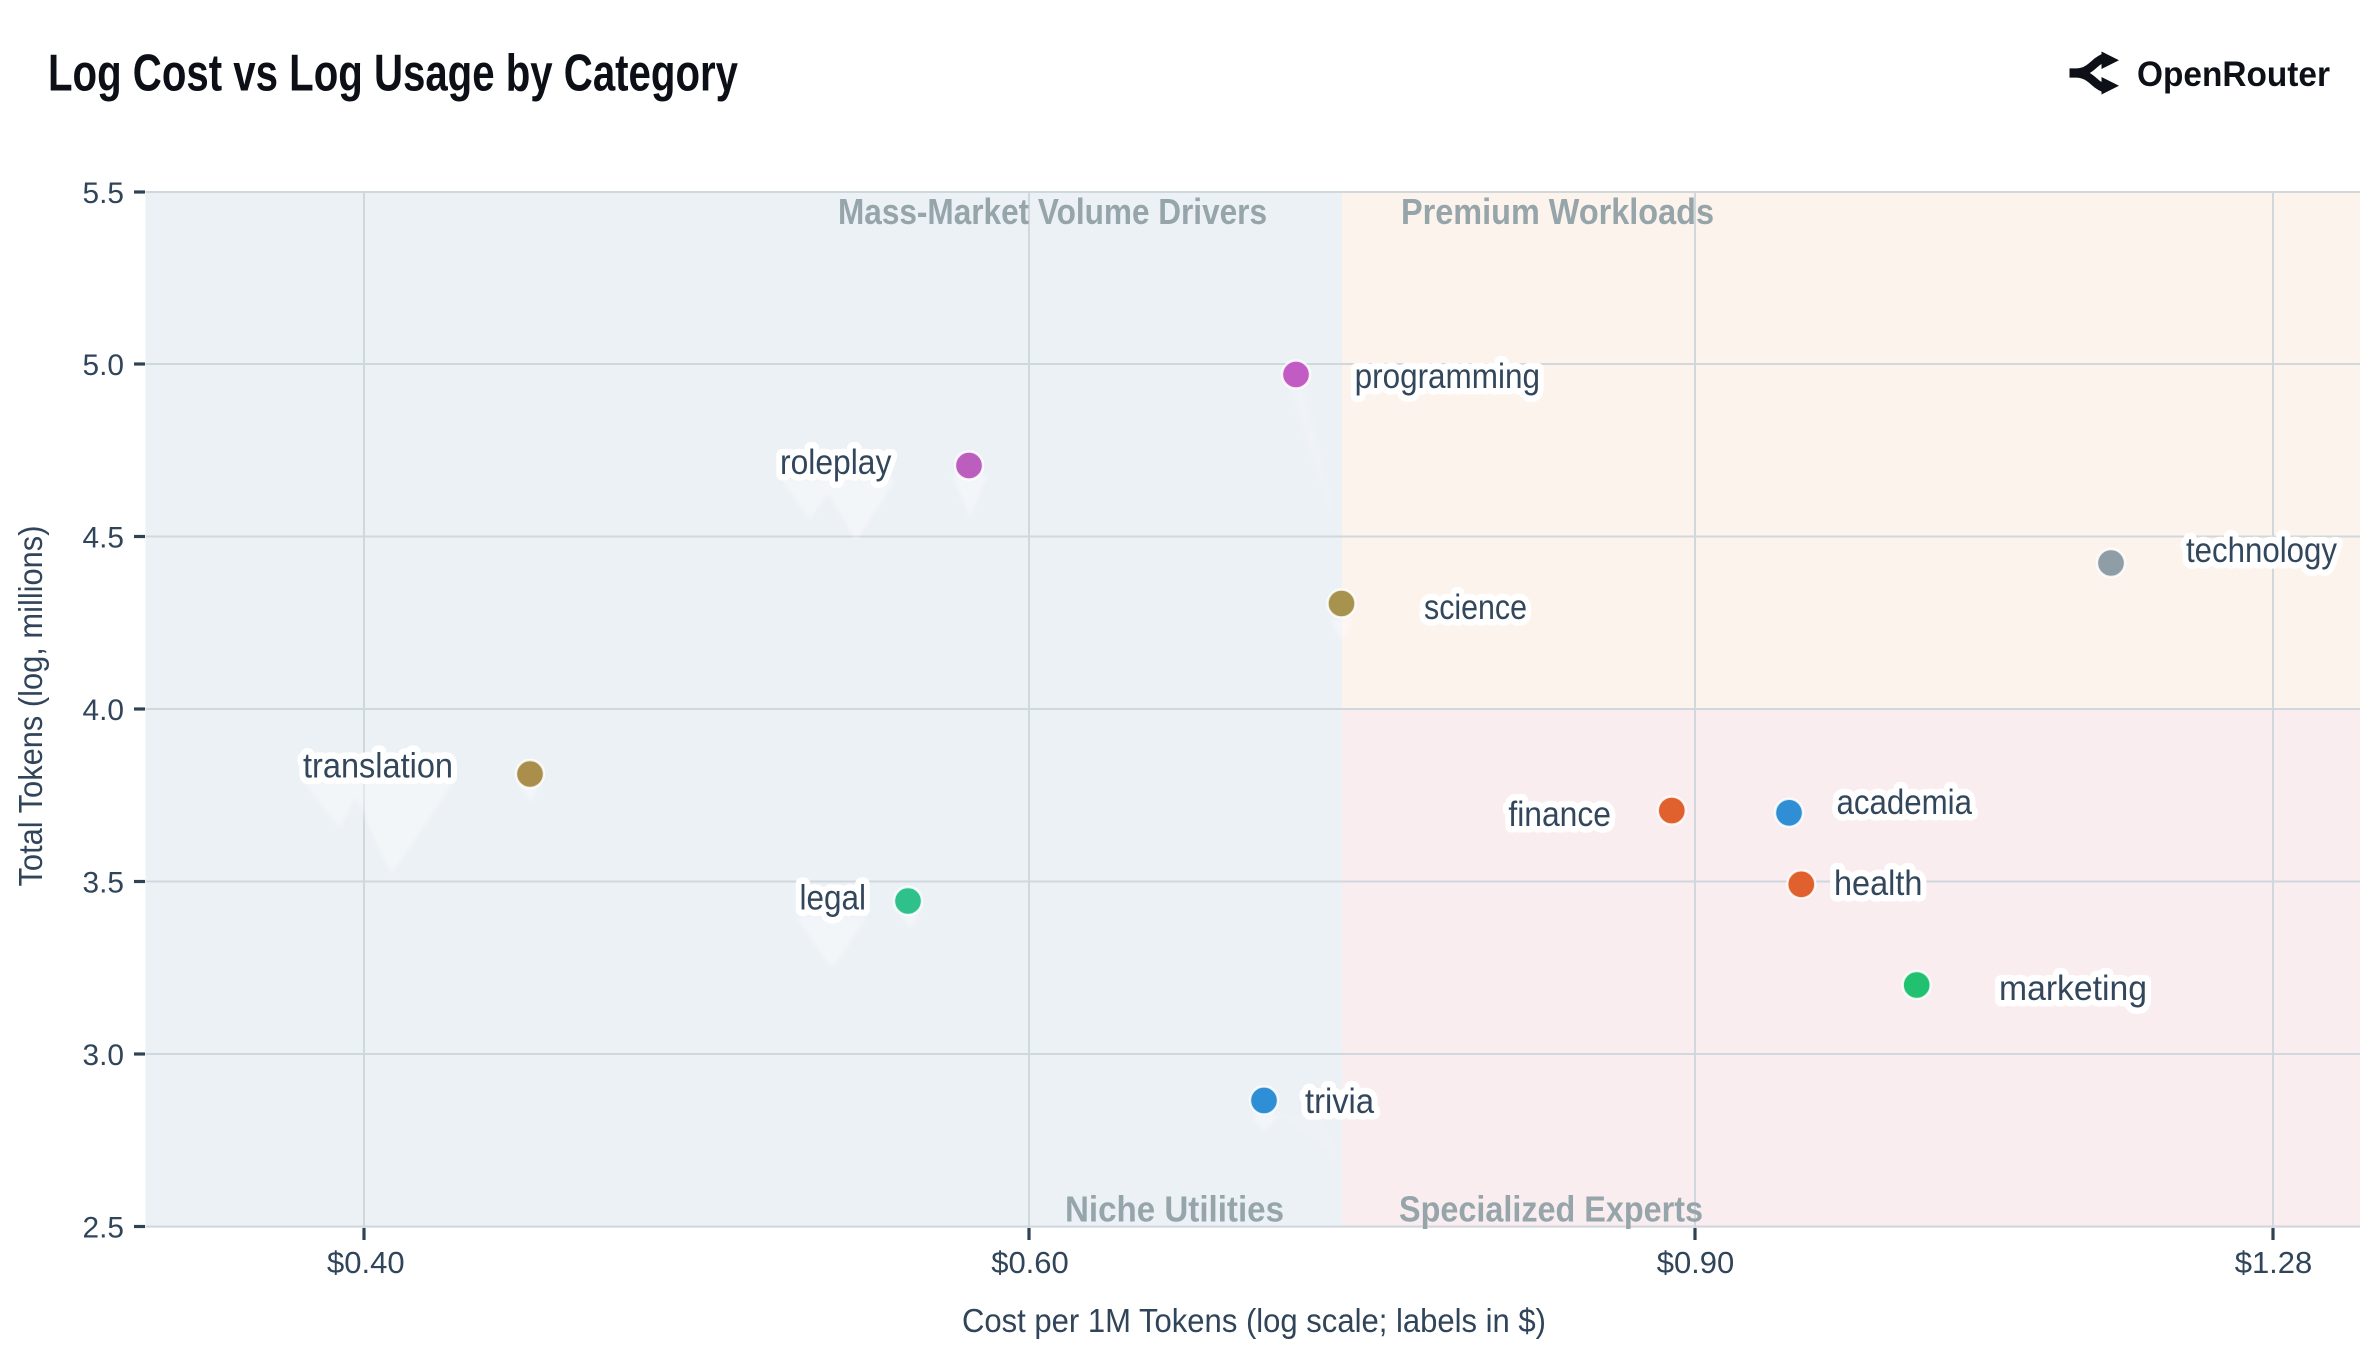 This screenshot has width=2378, height=1358. What do you see at coordinates (1052, 211) in the screenshot?
I see `svg-text: Mass-Market Volume Drivers` at bounding box center [1052, 211].